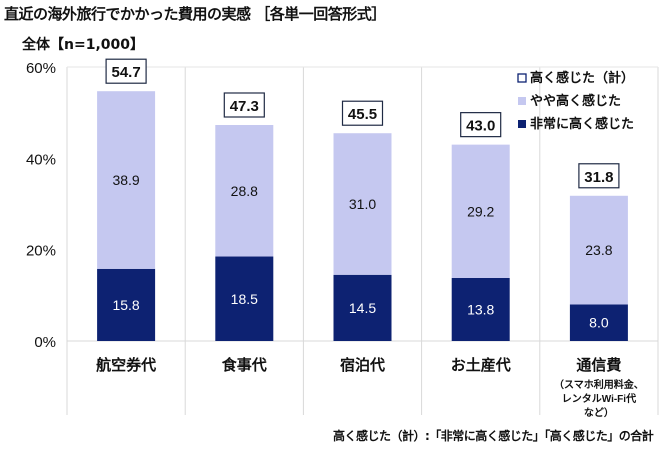 The height and width of the screenshot is (454, 660). I want to click on category-label: 通信費, so click(598, 365).